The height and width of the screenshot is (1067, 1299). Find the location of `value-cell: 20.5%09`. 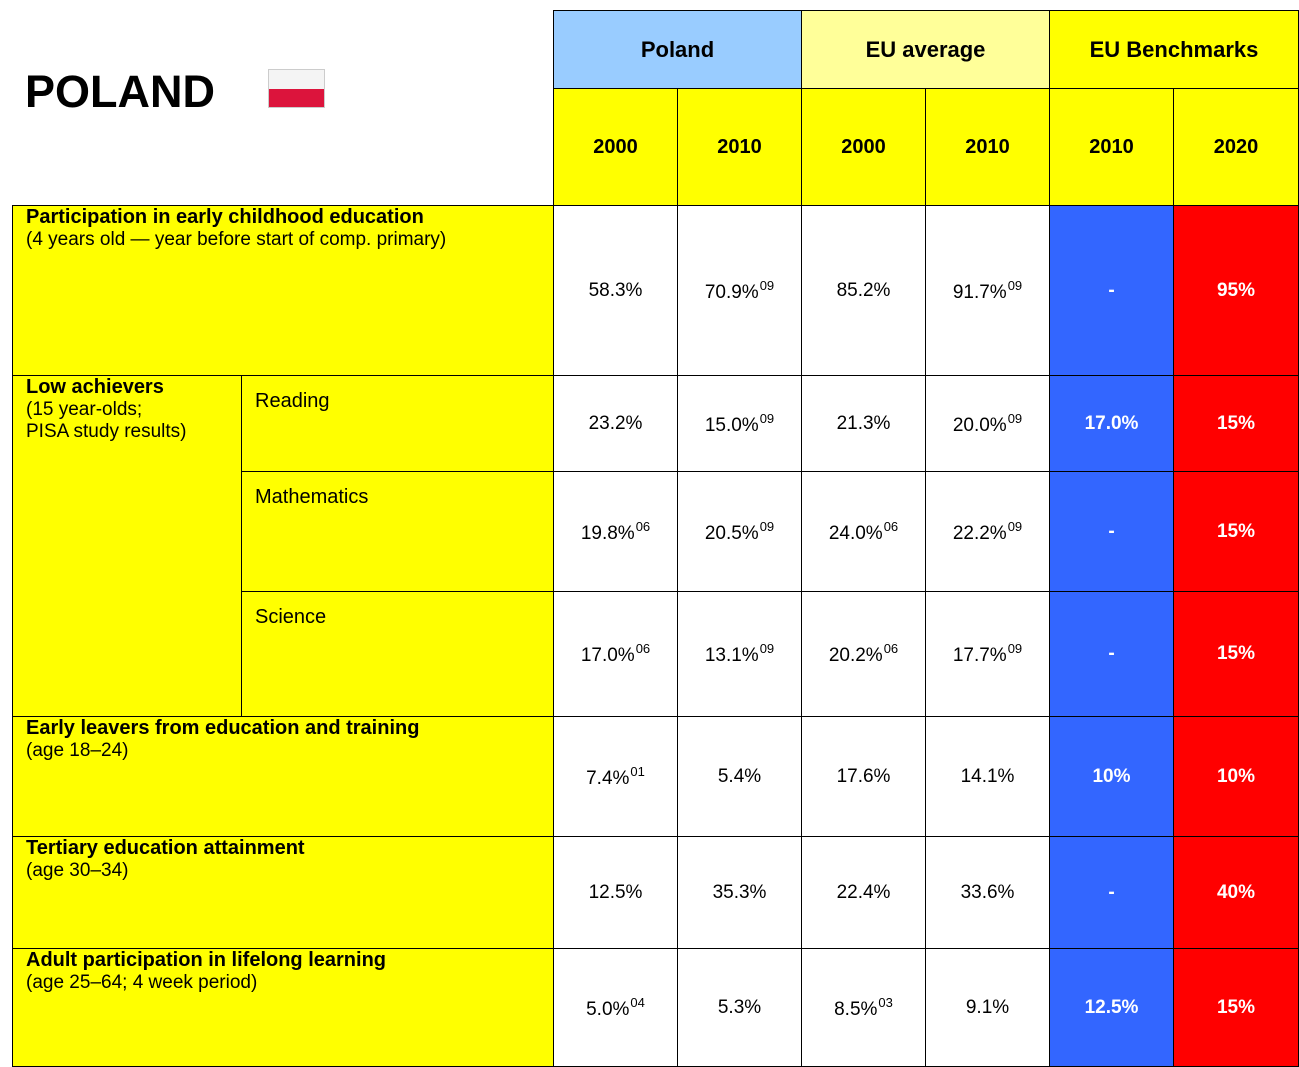

value-cell: 20.5%09 is located at coordinates (739, 531).